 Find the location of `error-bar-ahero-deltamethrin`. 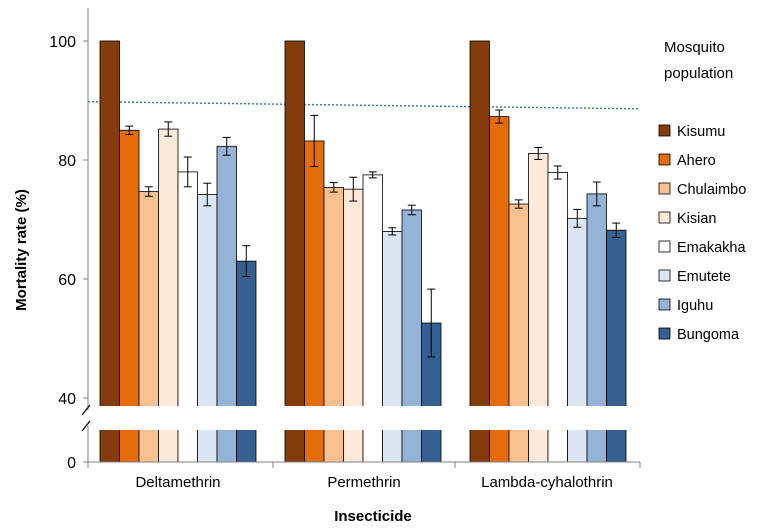

error-bar-ahero-deltamethrin is located at coordinates (129, 130).